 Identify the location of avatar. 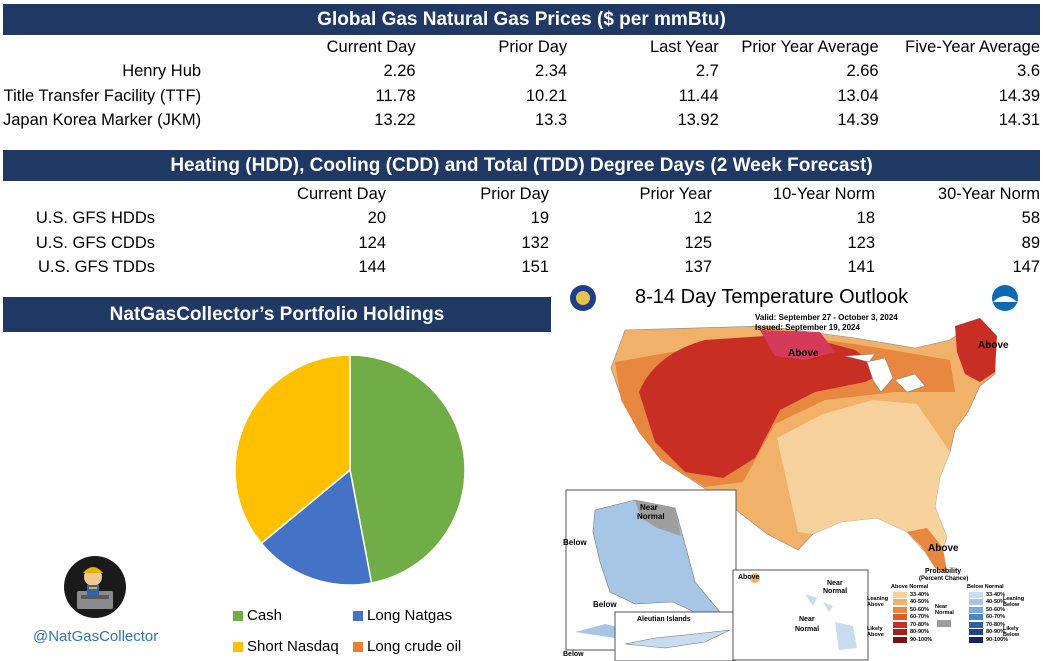
(95, 587).